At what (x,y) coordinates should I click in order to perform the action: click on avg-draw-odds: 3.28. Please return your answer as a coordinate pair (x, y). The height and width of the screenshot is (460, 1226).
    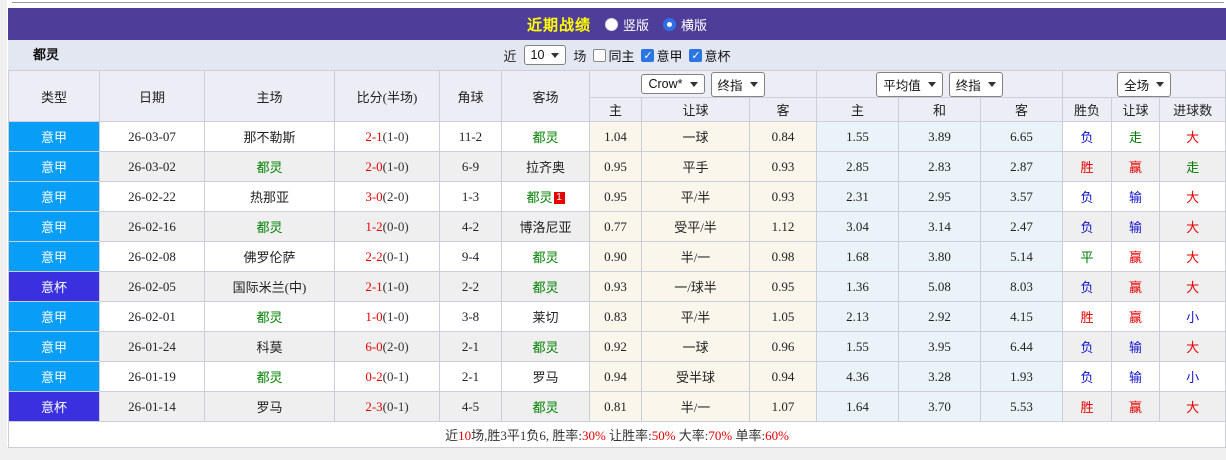
    Looking at the image, I should click on (940, 376).